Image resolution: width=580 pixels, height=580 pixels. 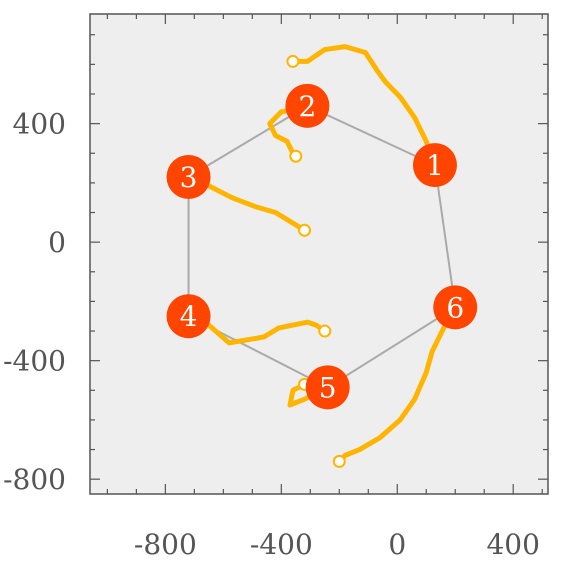 What do you see at coordinates (397, 544) in the screenshot?
I see `x-tick-label: 0` at bounding box center [397, 544].